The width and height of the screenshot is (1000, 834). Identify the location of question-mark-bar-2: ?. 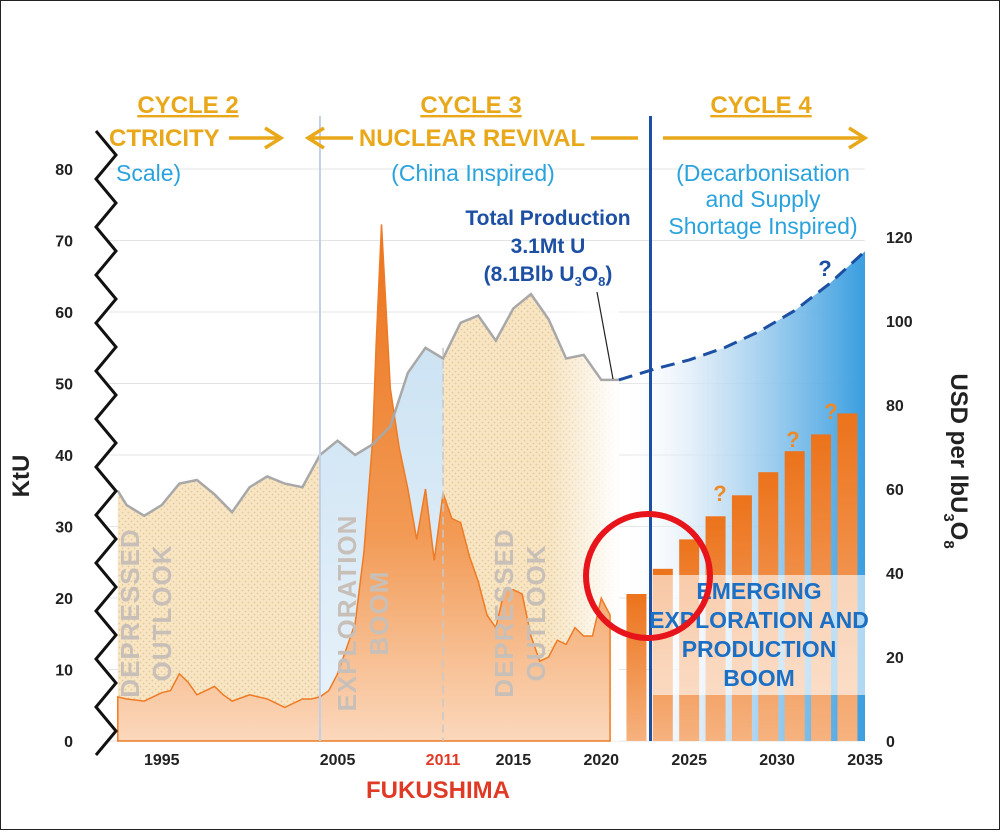
(792, 439).